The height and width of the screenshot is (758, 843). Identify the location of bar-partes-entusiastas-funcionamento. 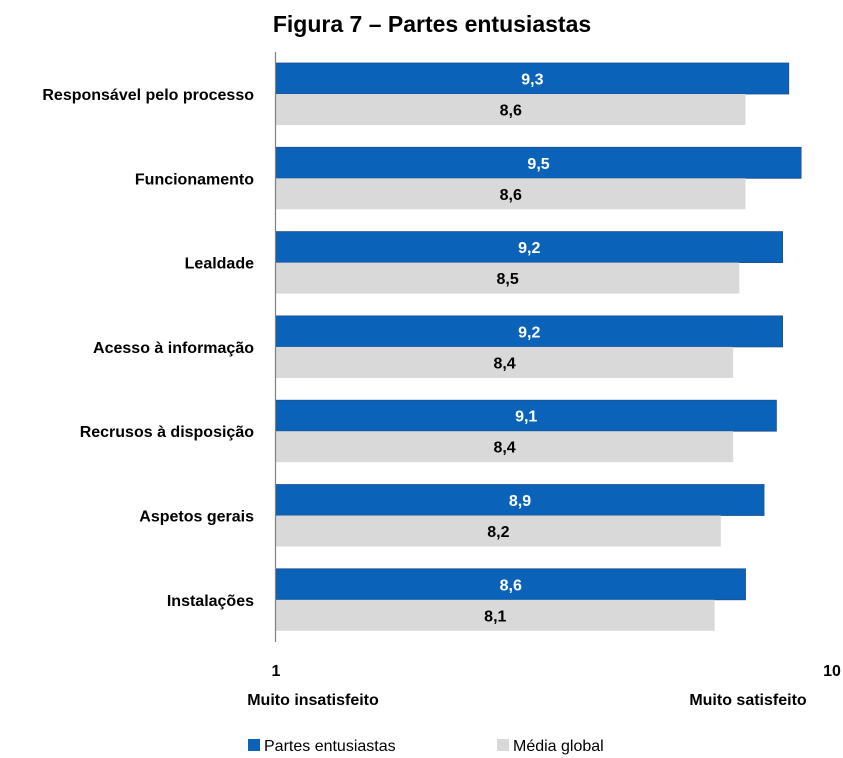
(538, 162).